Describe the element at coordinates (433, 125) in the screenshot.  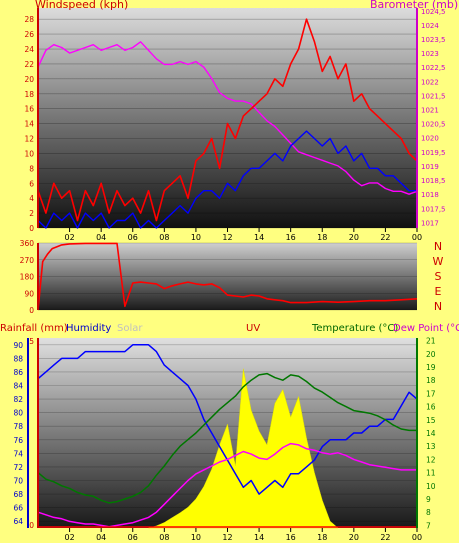
I see `barometer-tick-label: 1020,5` at that location.